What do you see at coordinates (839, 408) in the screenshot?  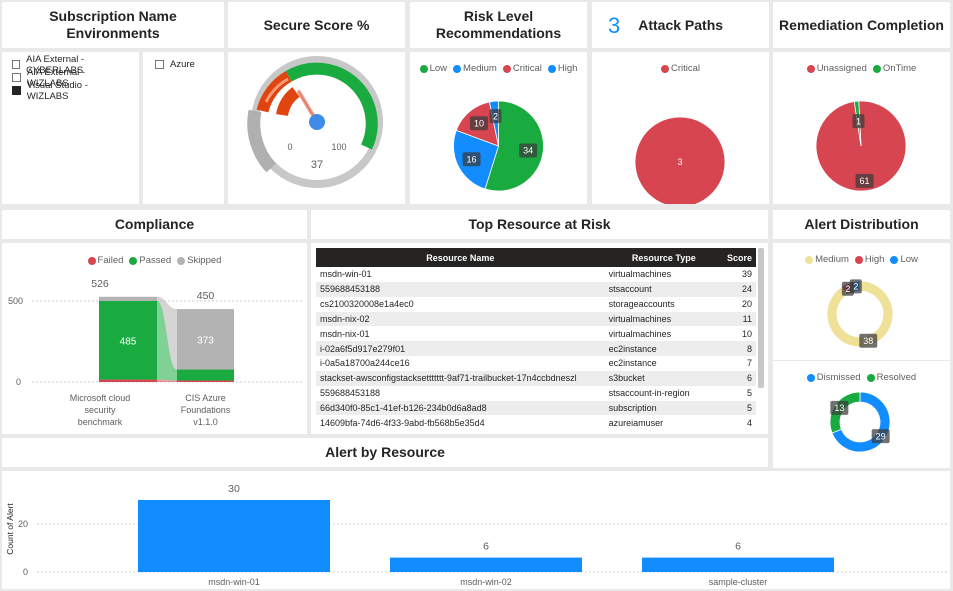 I see `svg-text: 13` at bounding box center [839, 408].